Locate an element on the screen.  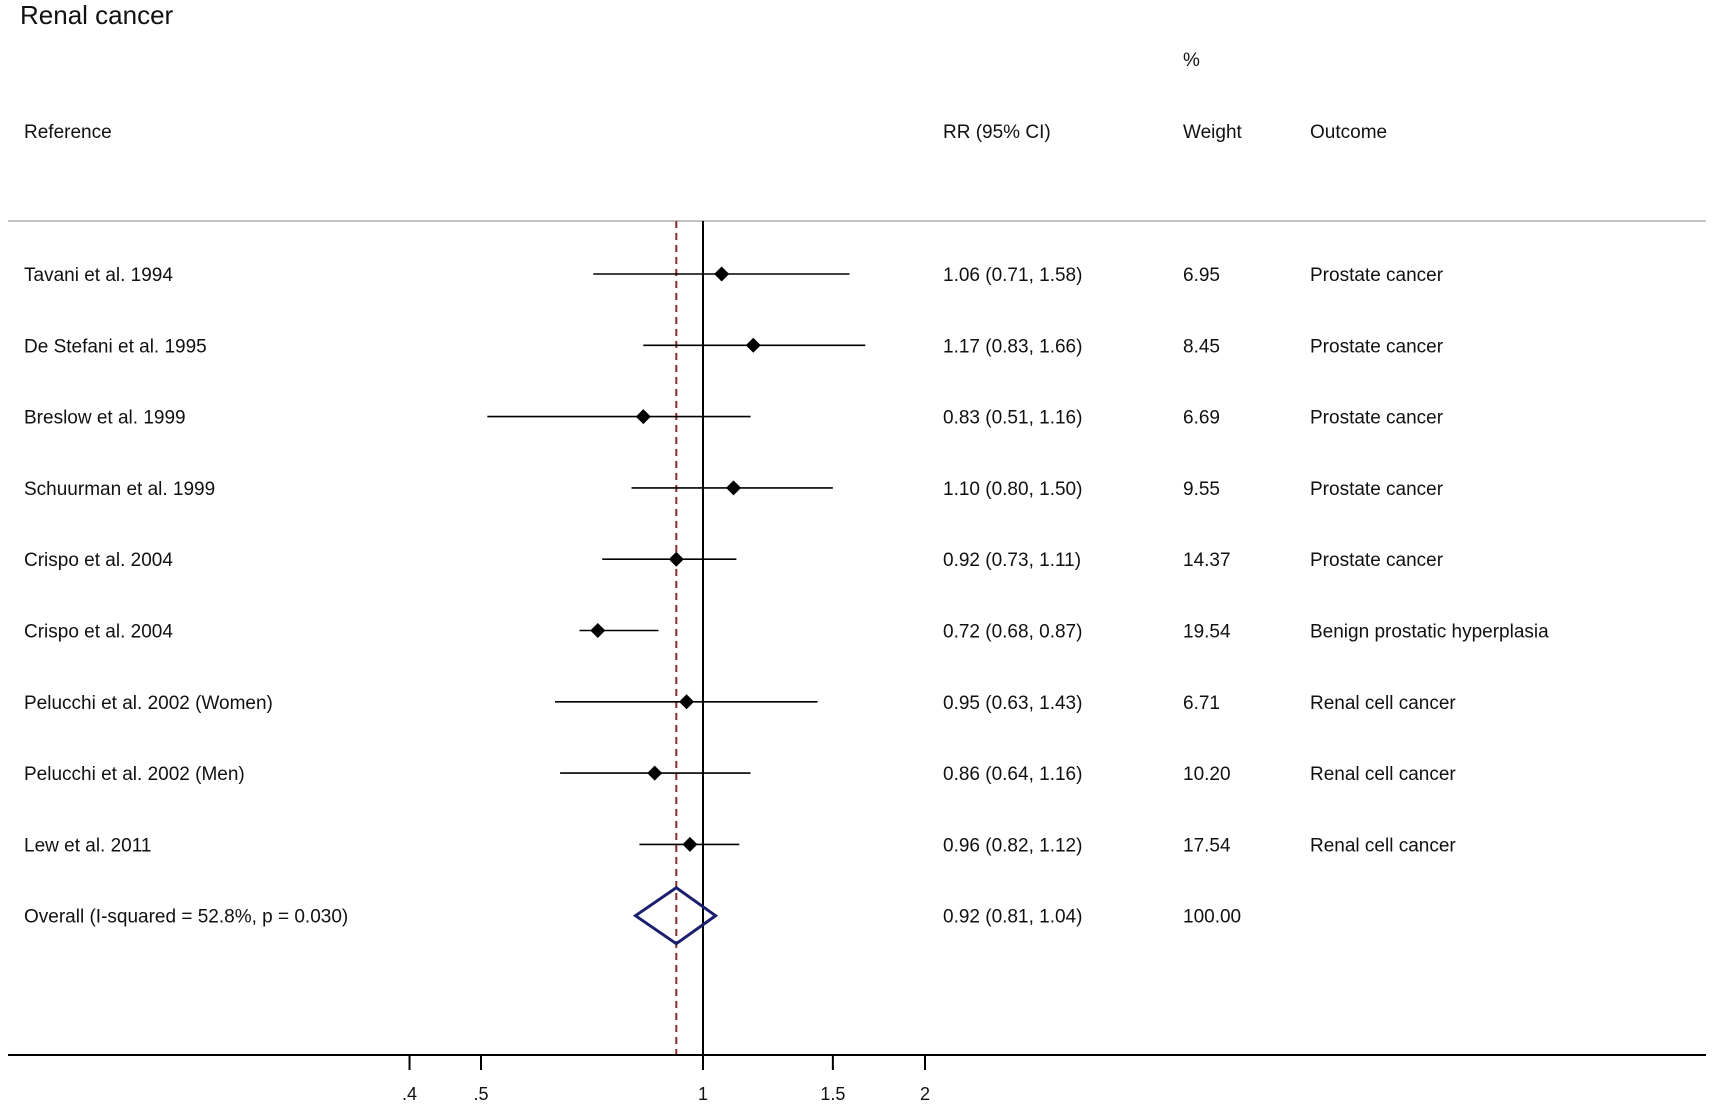
x-axis-tick-label: 1 is located at coordinates (703, 1094).